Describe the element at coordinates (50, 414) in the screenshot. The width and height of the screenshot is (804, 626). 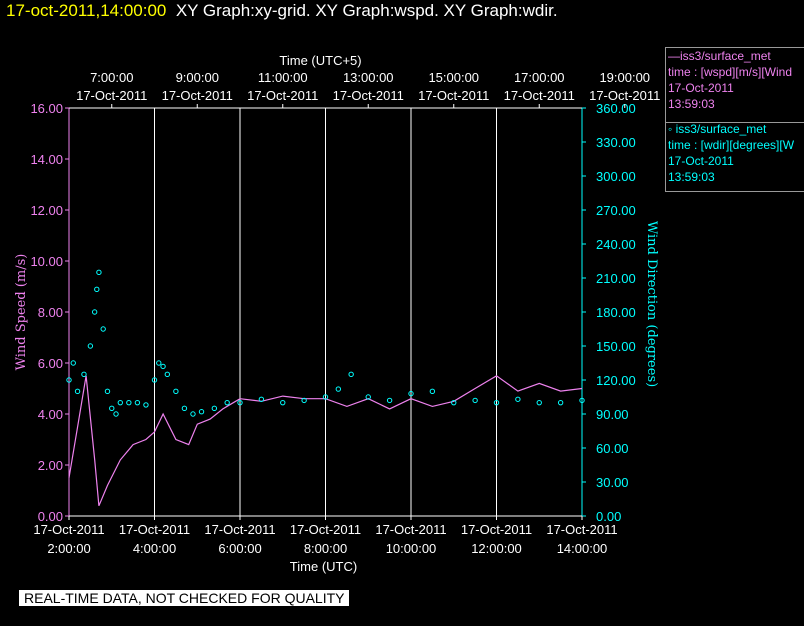
I see `left-tick-label: 4.00` at that location.